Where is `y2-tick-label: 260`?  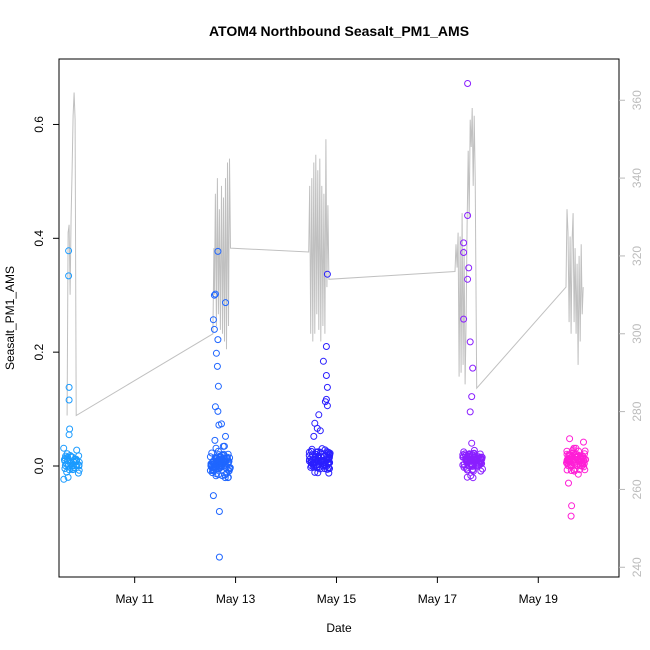
y2-tick-label: 260 is located at coordinates (637, 489).